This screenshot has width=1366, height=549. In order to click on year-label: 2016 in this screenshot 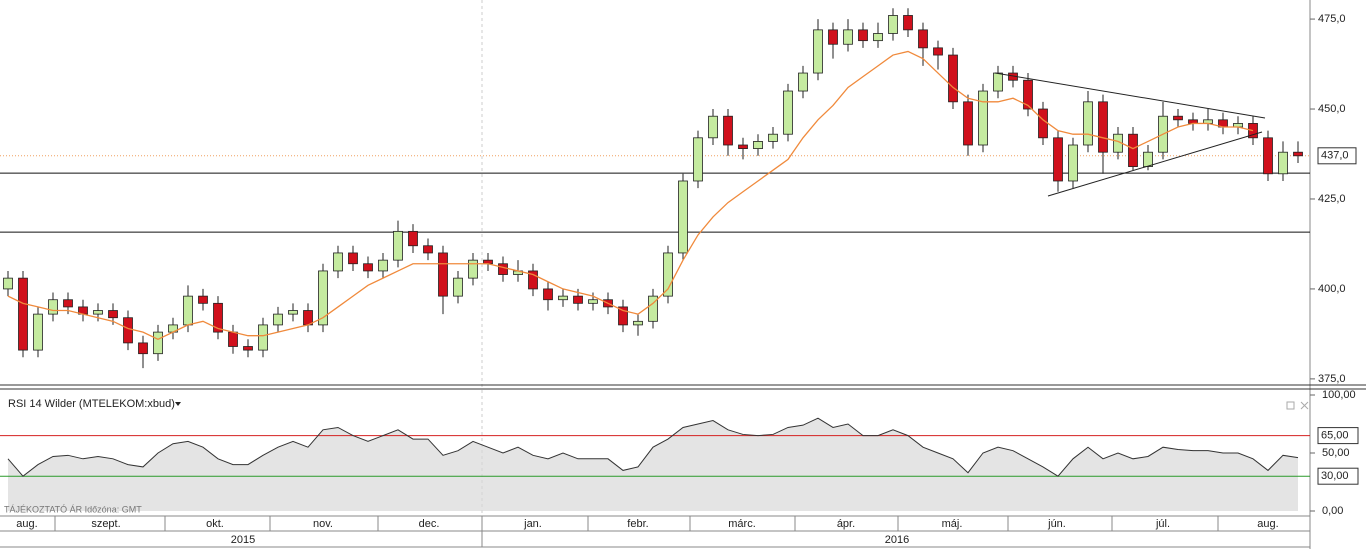, I will do `click(897, 540)`.